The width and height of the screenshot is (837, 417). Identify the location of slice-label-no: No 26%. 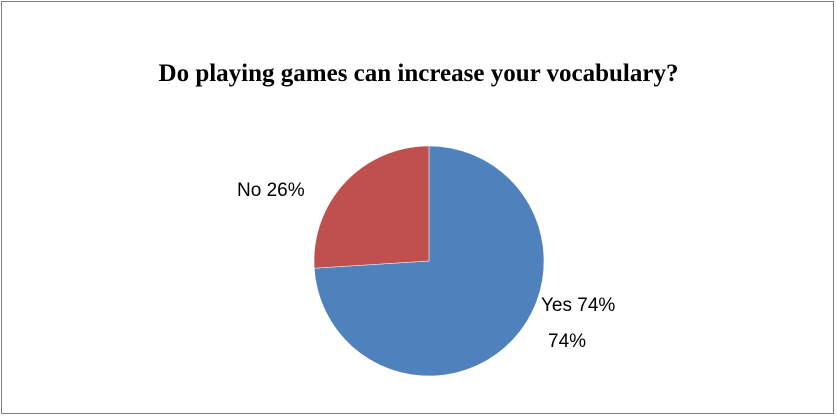
(271, 190).